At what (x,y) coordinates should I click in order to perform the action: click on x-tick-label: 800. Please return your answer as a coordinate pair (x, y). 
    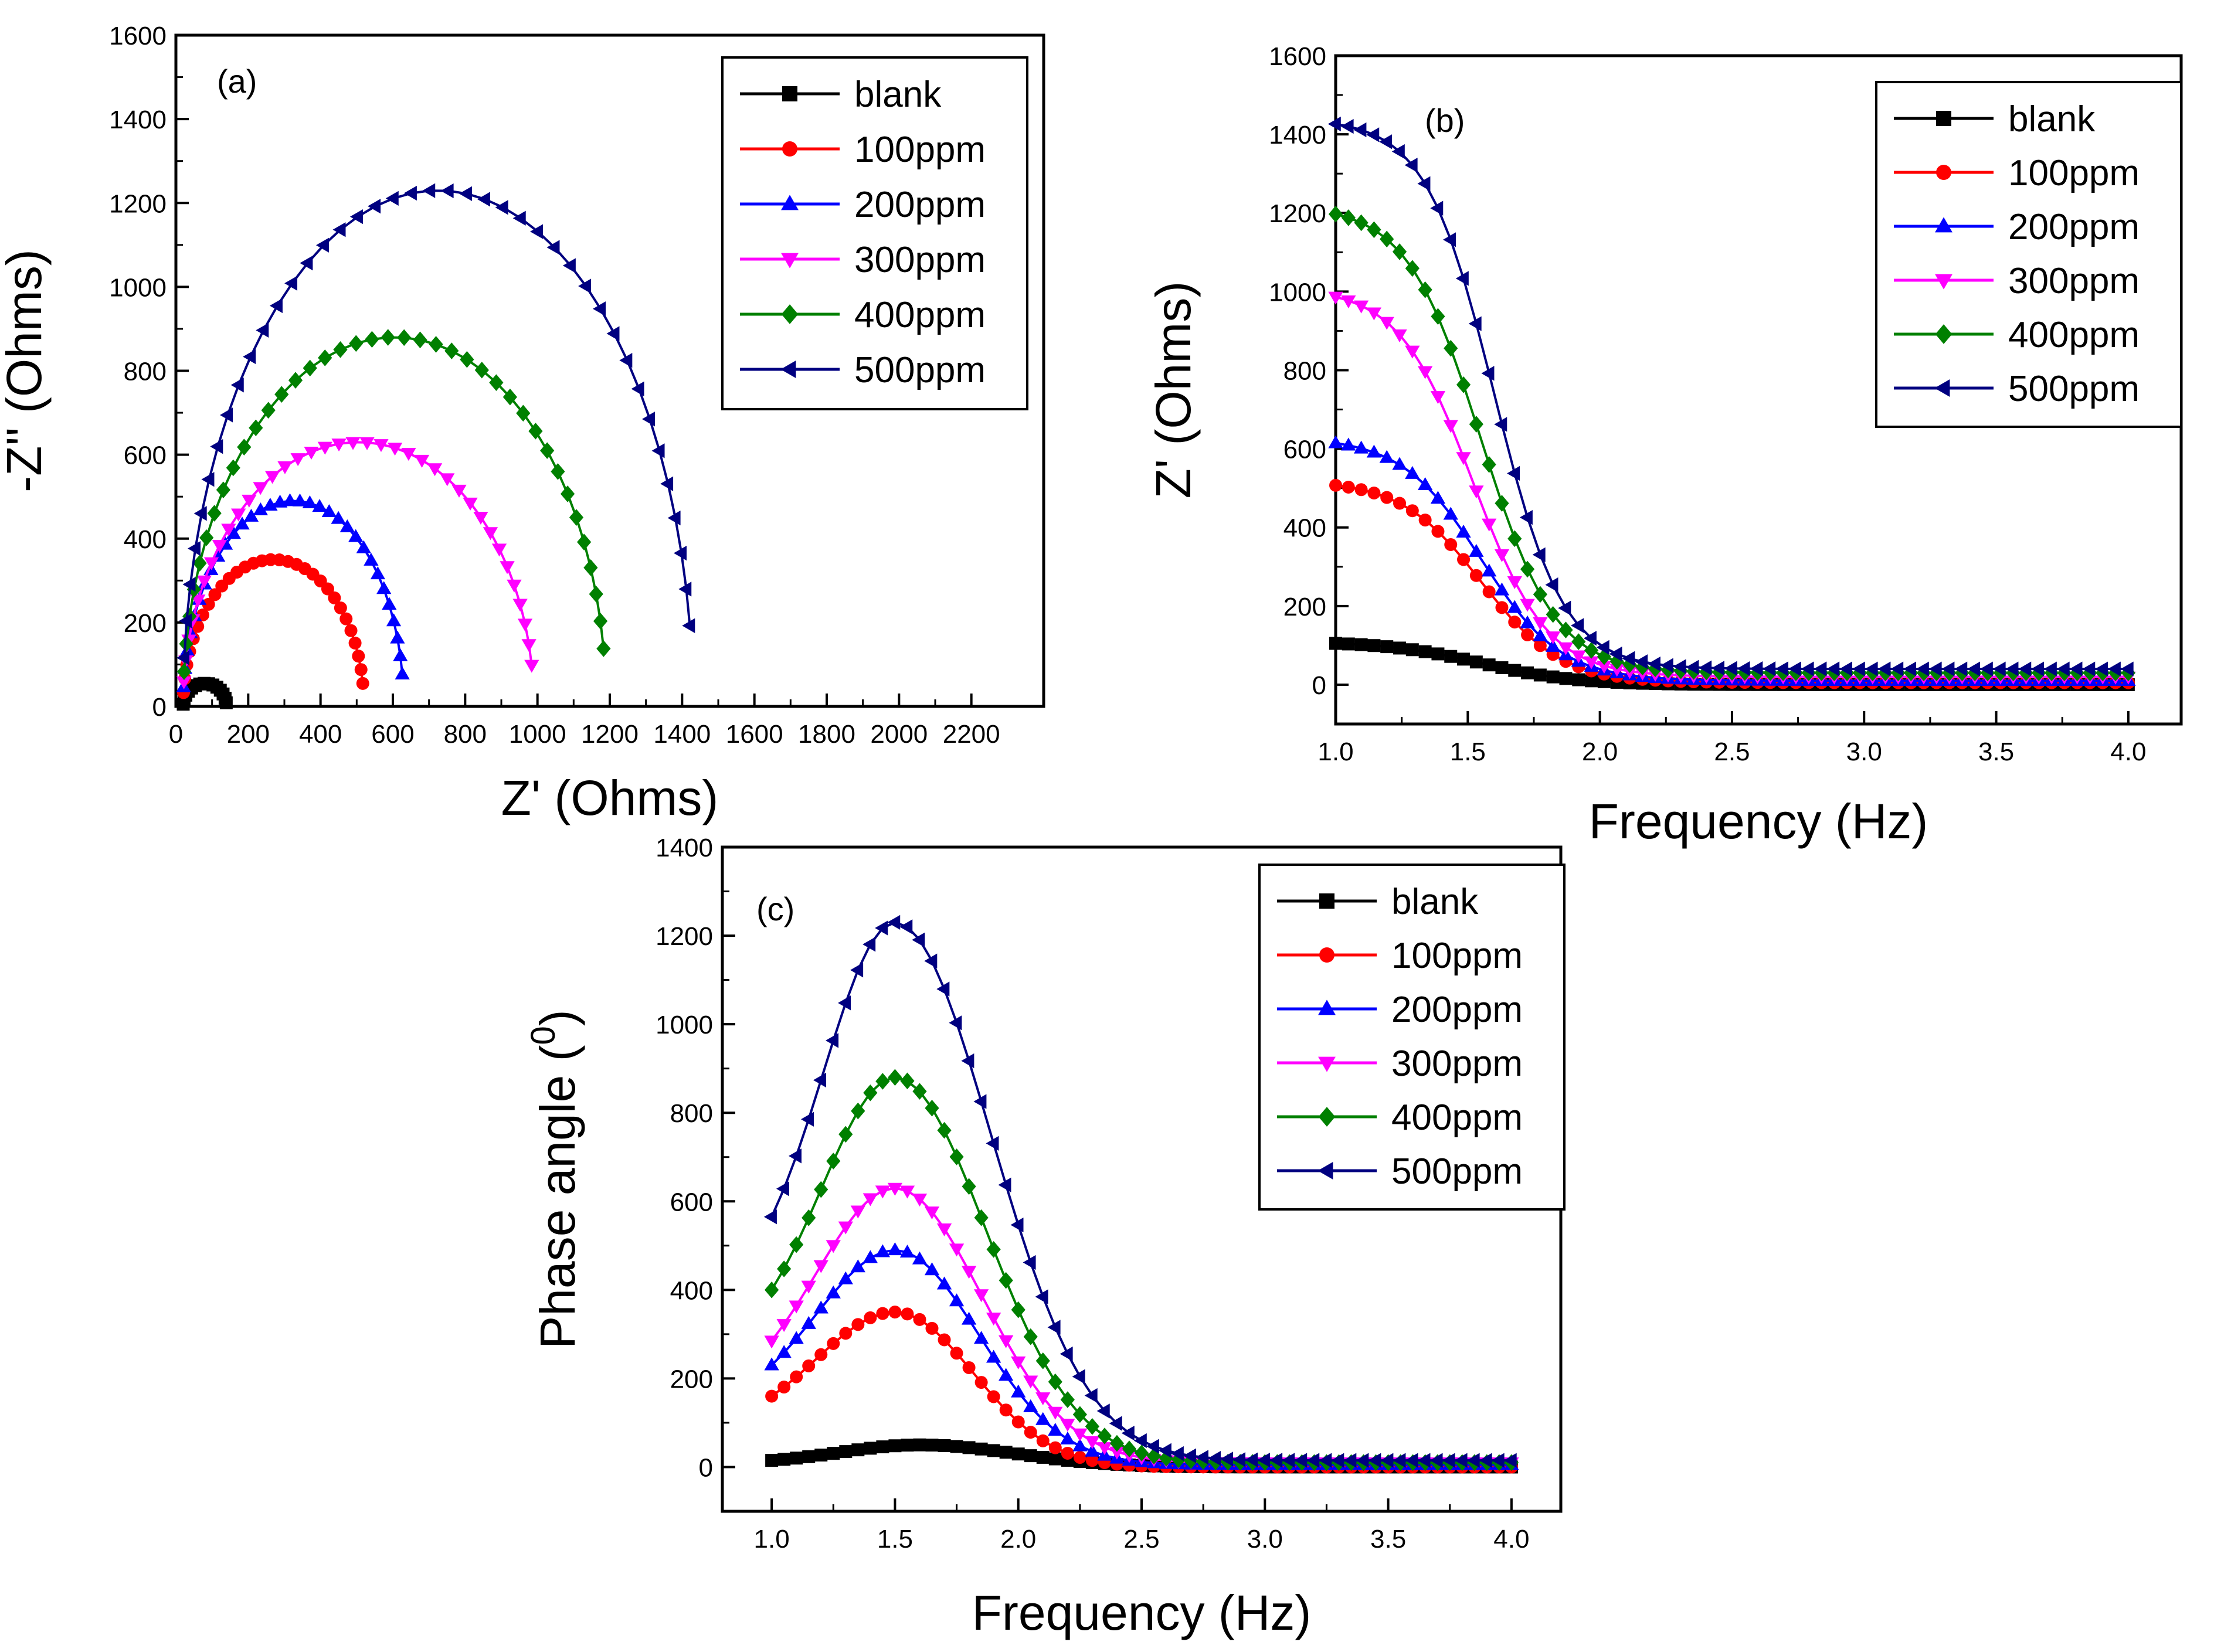
    Looking at the image, I should click on (465, 735).